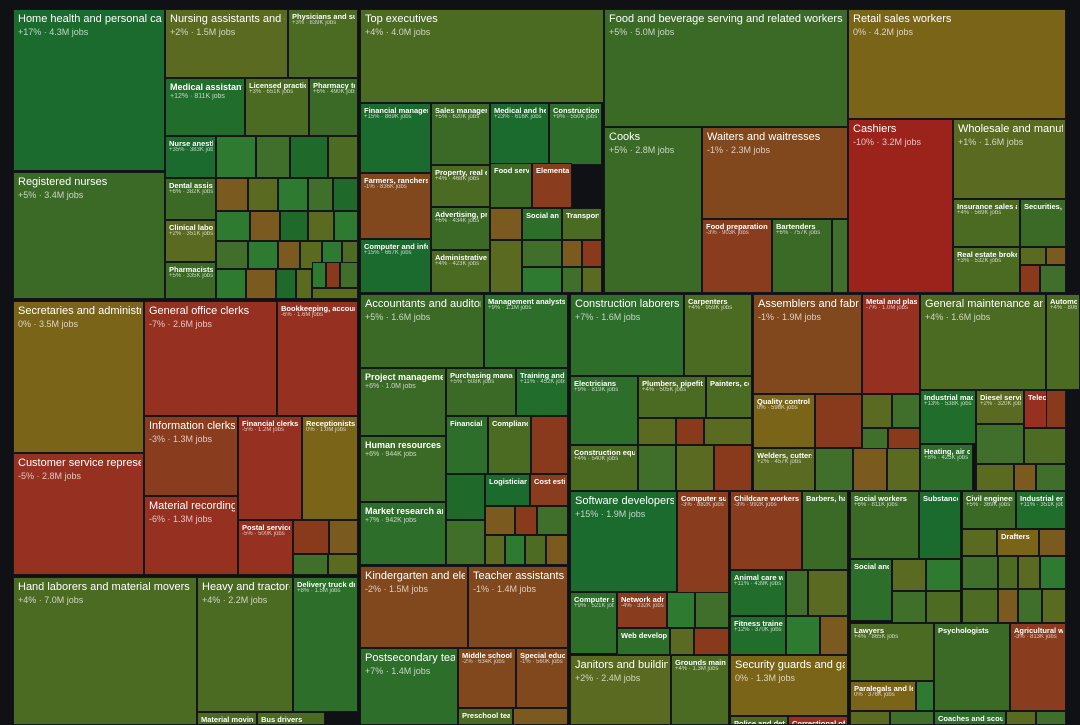  What do you see at coordinates (957, 64) in the screenshot?
I see `tile-retail-sales-workers: Retail sales workers 0% · 4.2M jobs` at bounding box center [957, 64].